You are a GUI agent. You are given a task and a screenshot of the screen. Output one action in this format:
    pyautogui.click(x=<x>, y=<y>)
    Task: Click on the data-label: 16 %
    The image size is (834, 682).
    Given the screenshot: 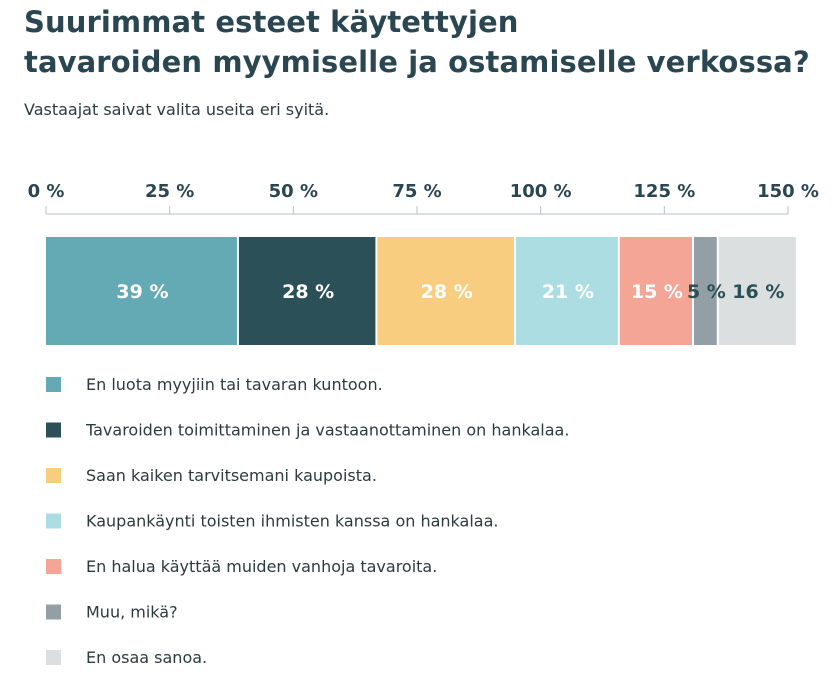 What is the action you would take?
    pyautogui.click(x=758, y=292)
    